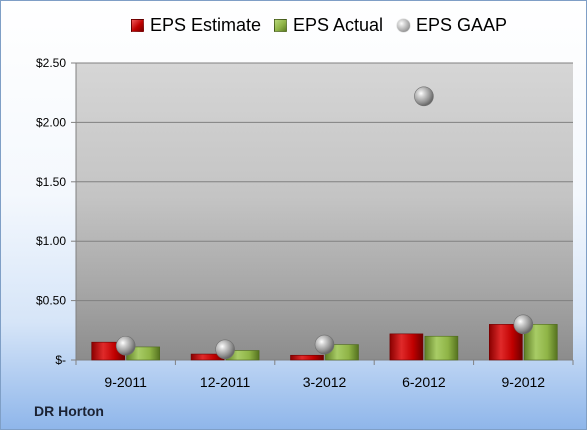 The image size is (587, 430). I want to click on legend-item-actual: EPS Actual, so click(328, 25).